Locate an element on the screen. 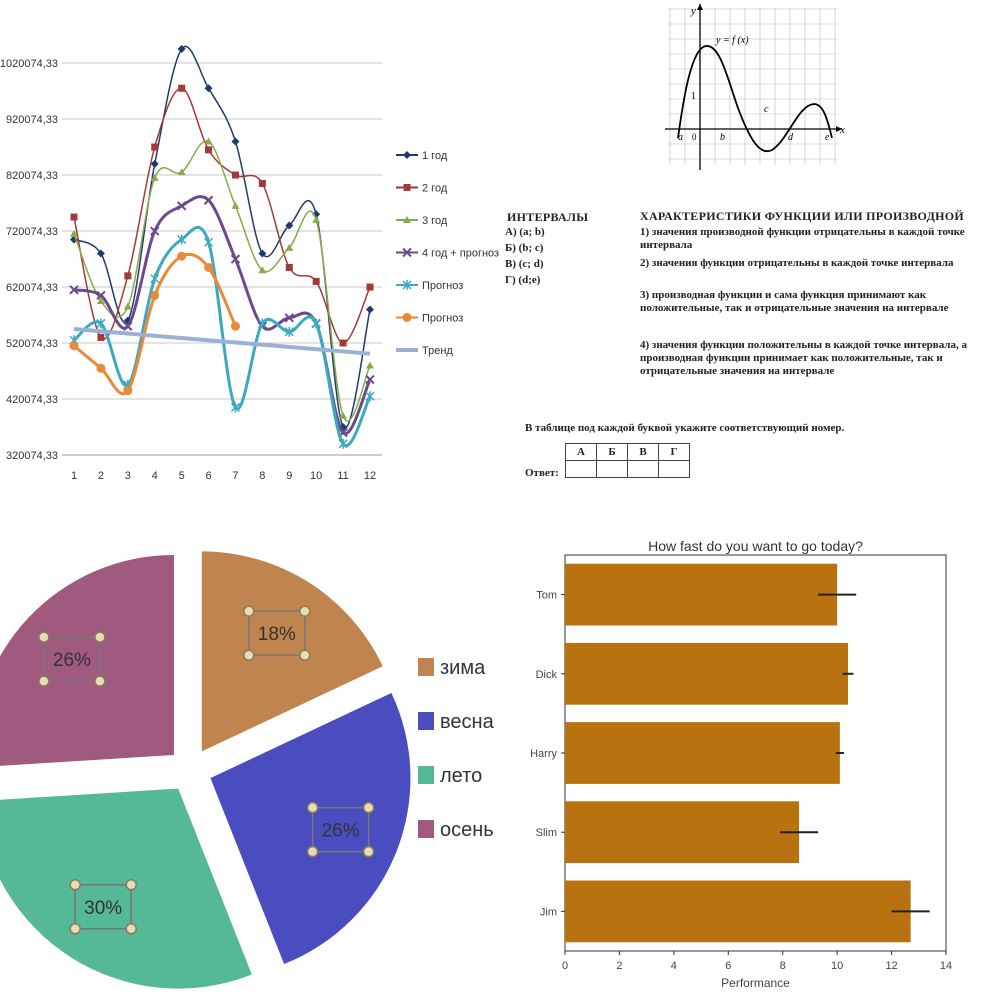  slice-label: 26% is located at coordinates (72, 660).